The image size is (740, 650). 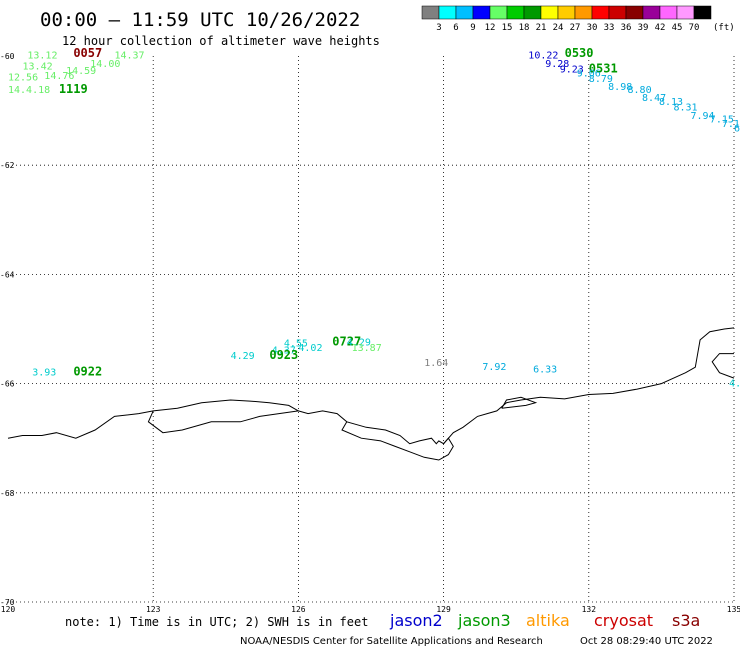 I want to click on wave-height-label: 9.28, so click(x=557, y=64).